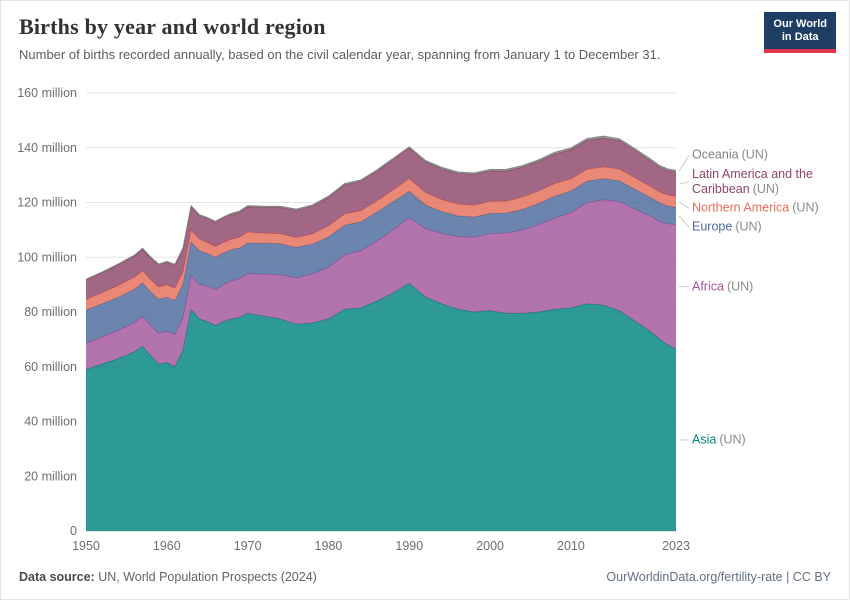 This screenshot has height=600, width=850. What do you see at coordinates (47, 148) in the screenshot?
I see `svg-text: 140 million` at bounding box center [47, 148].